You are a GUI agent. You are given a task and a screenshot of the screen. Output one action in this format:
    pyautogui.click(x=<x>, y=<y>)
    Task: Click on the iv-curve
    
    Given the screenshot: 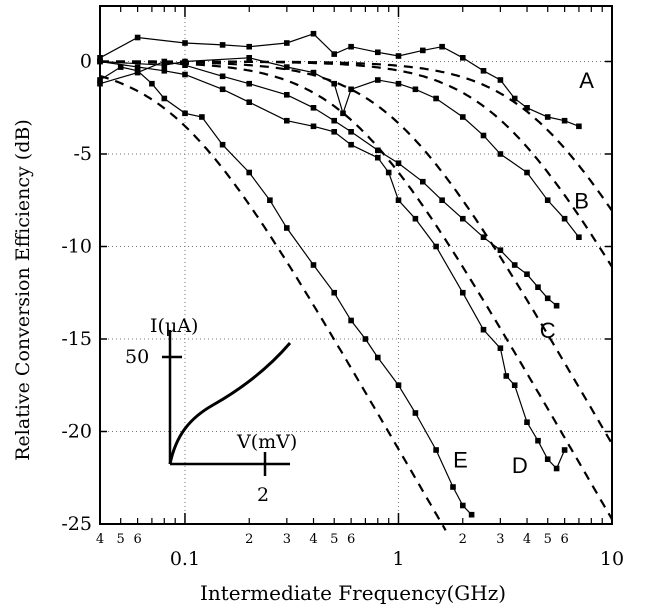 What is the action you would take?
    pyautogui.click(x=230, y=403)
    